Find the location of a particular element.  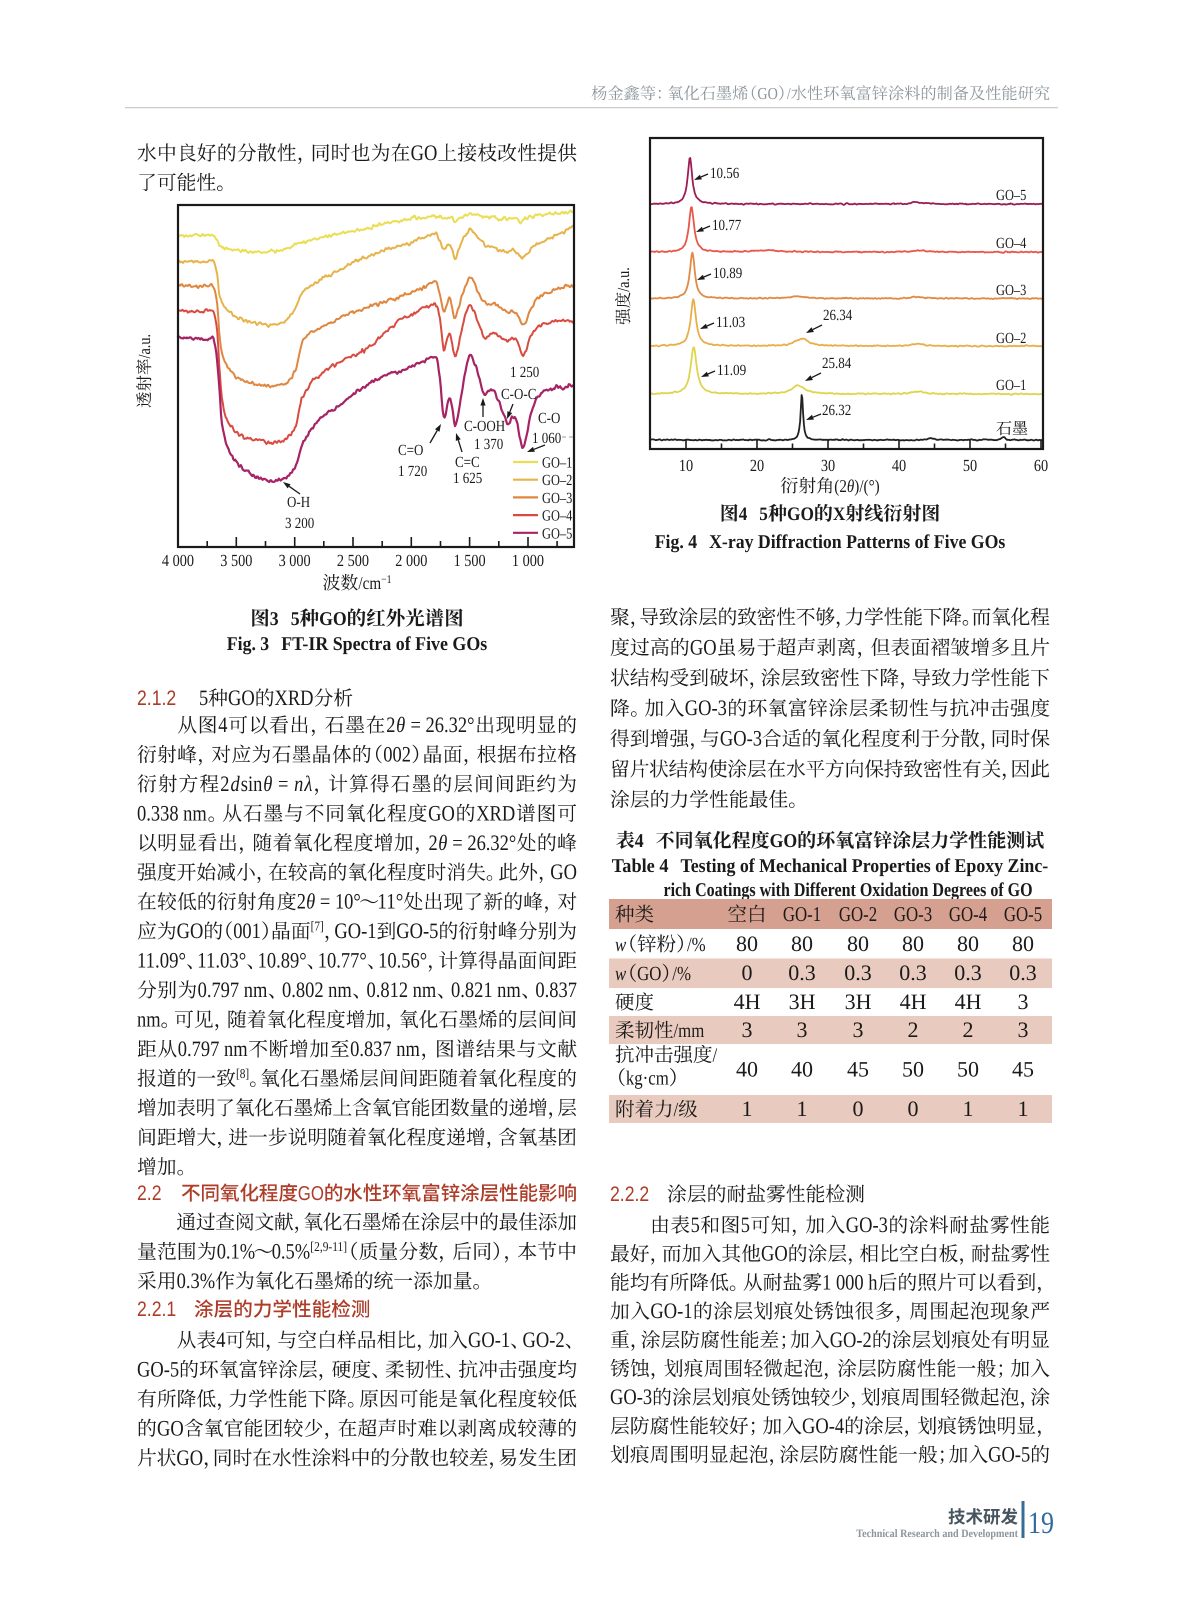

svg-text: 10 is located at coordinates (686, 465).